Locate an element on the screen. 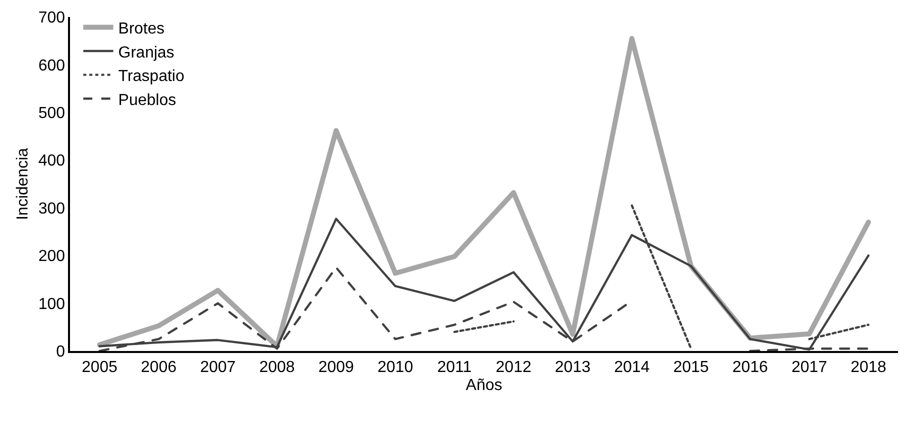 The image size is (908, 421). y-tick-label: 600 is located at coordinates (52, 65).